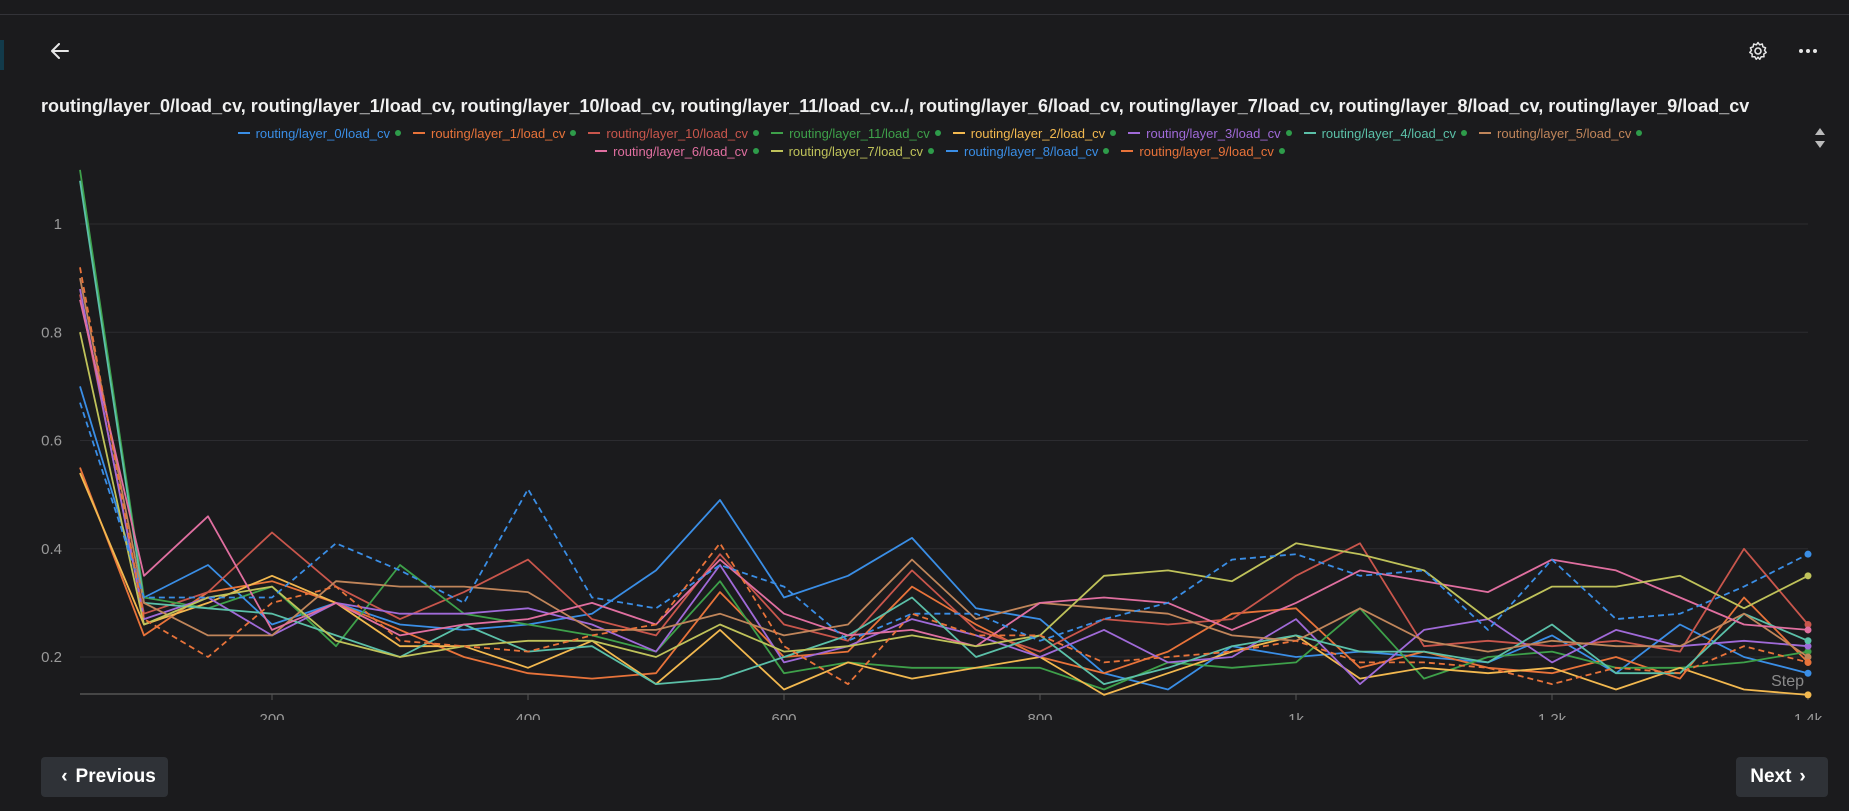  What do you see at coordinates (271, 715) in the screenshot?
I see `x-tick-label: 200` at bounding box center [271, 715].